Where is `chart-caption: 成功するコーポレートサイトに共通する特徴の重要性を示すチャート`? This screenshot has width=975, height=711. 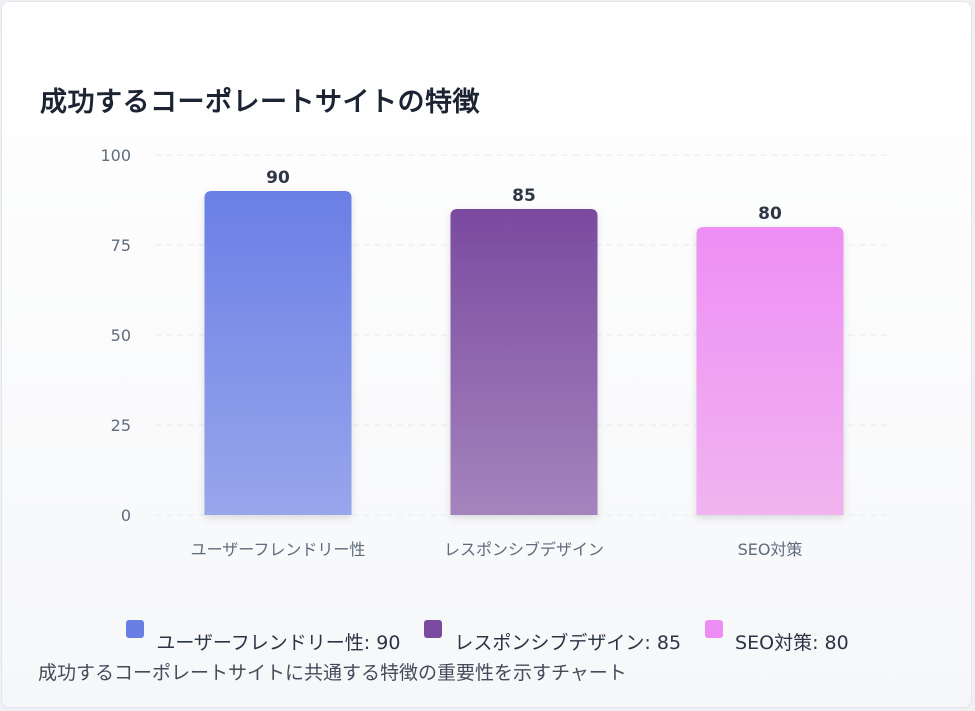 chart-caption: 成功するコーポレートサイトに共通する特徴の重要性を示すチャート is located at coordinates (332, 673).